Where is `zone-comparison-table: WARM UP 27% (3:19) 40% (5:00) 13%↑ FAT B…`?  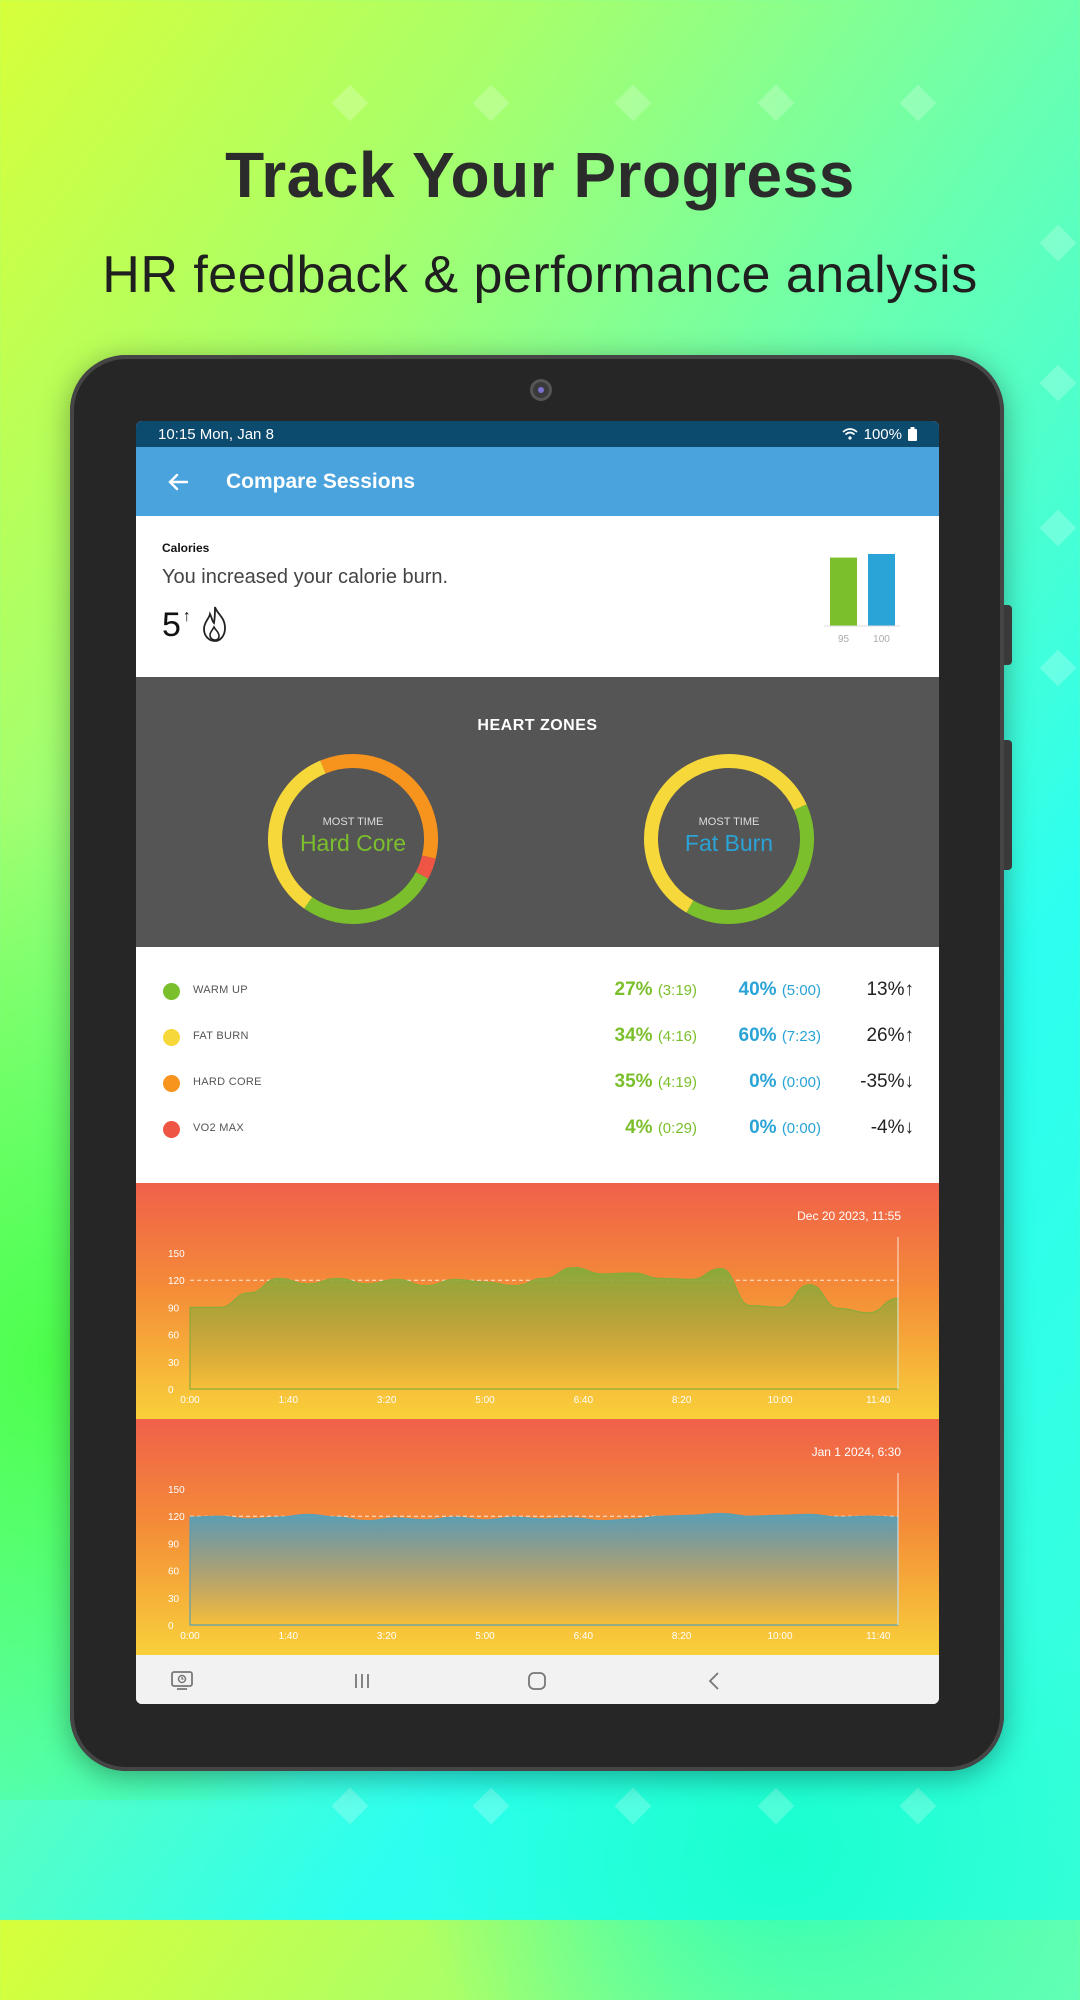
zone-comparison-table: WARM UP 27% (3:19) 40% (5:00) 13%↑ FAT B… is located at coordinates (537, 1065).